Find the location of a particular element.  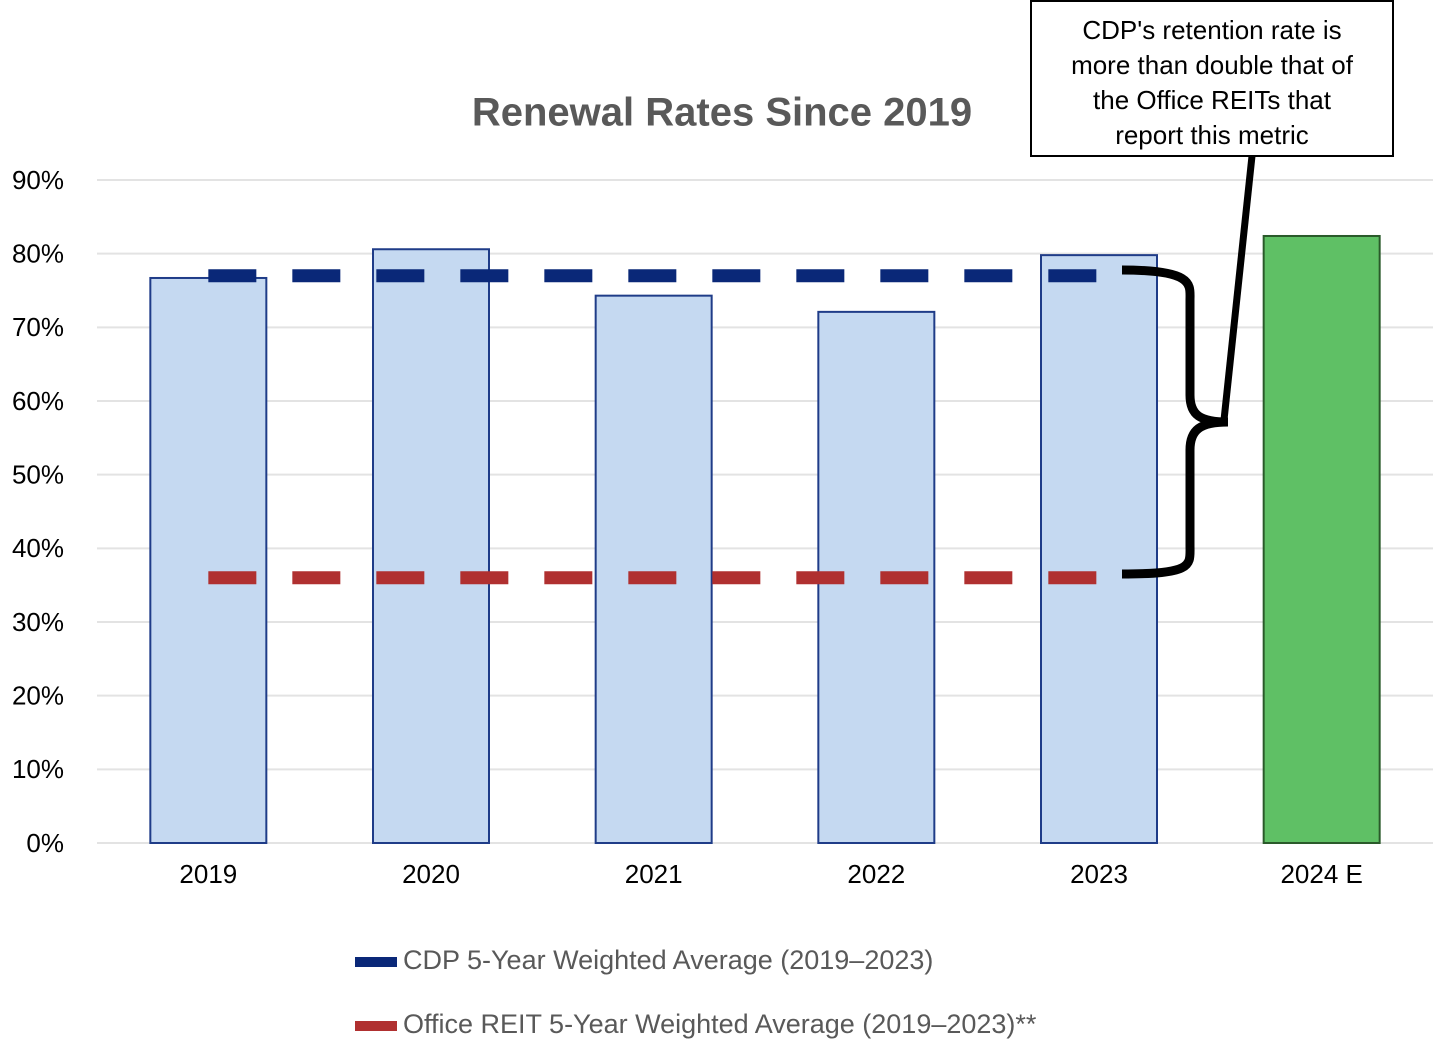

y-tick-label: 70% is located at coordinates (38, 327).